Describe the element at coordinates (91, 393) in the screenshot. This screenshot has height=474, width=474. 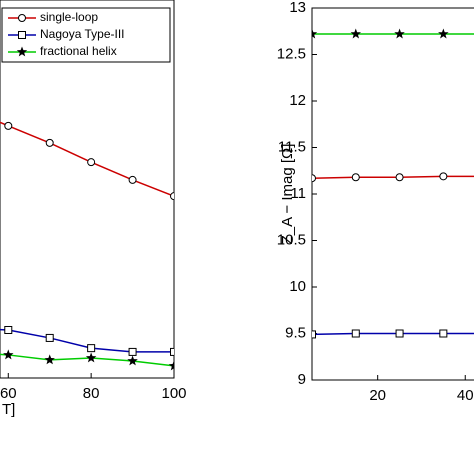
I see `x-tick-label: 80` at that location.